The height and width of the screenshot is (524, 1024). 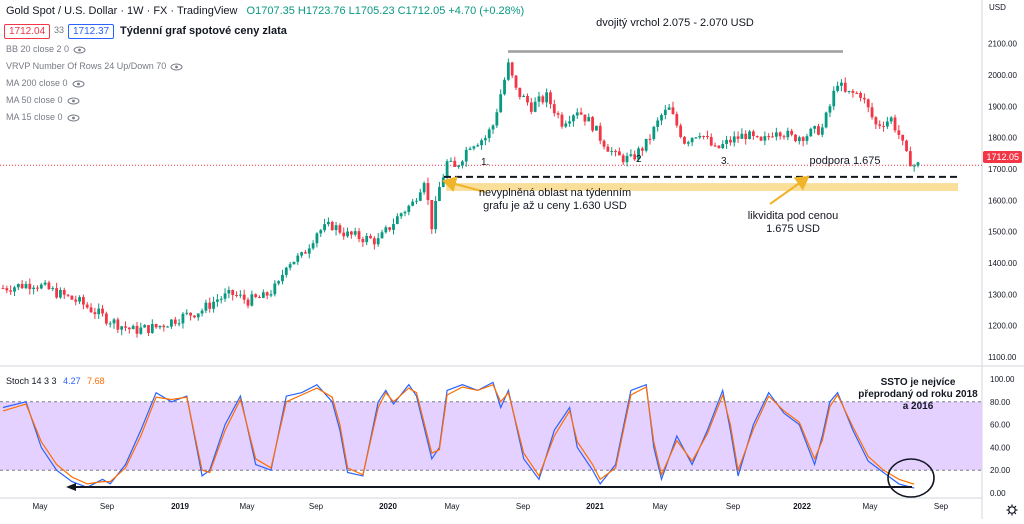 I want to click on indicator-ma200: MA 200 close 0, so click(x=45, y=83).